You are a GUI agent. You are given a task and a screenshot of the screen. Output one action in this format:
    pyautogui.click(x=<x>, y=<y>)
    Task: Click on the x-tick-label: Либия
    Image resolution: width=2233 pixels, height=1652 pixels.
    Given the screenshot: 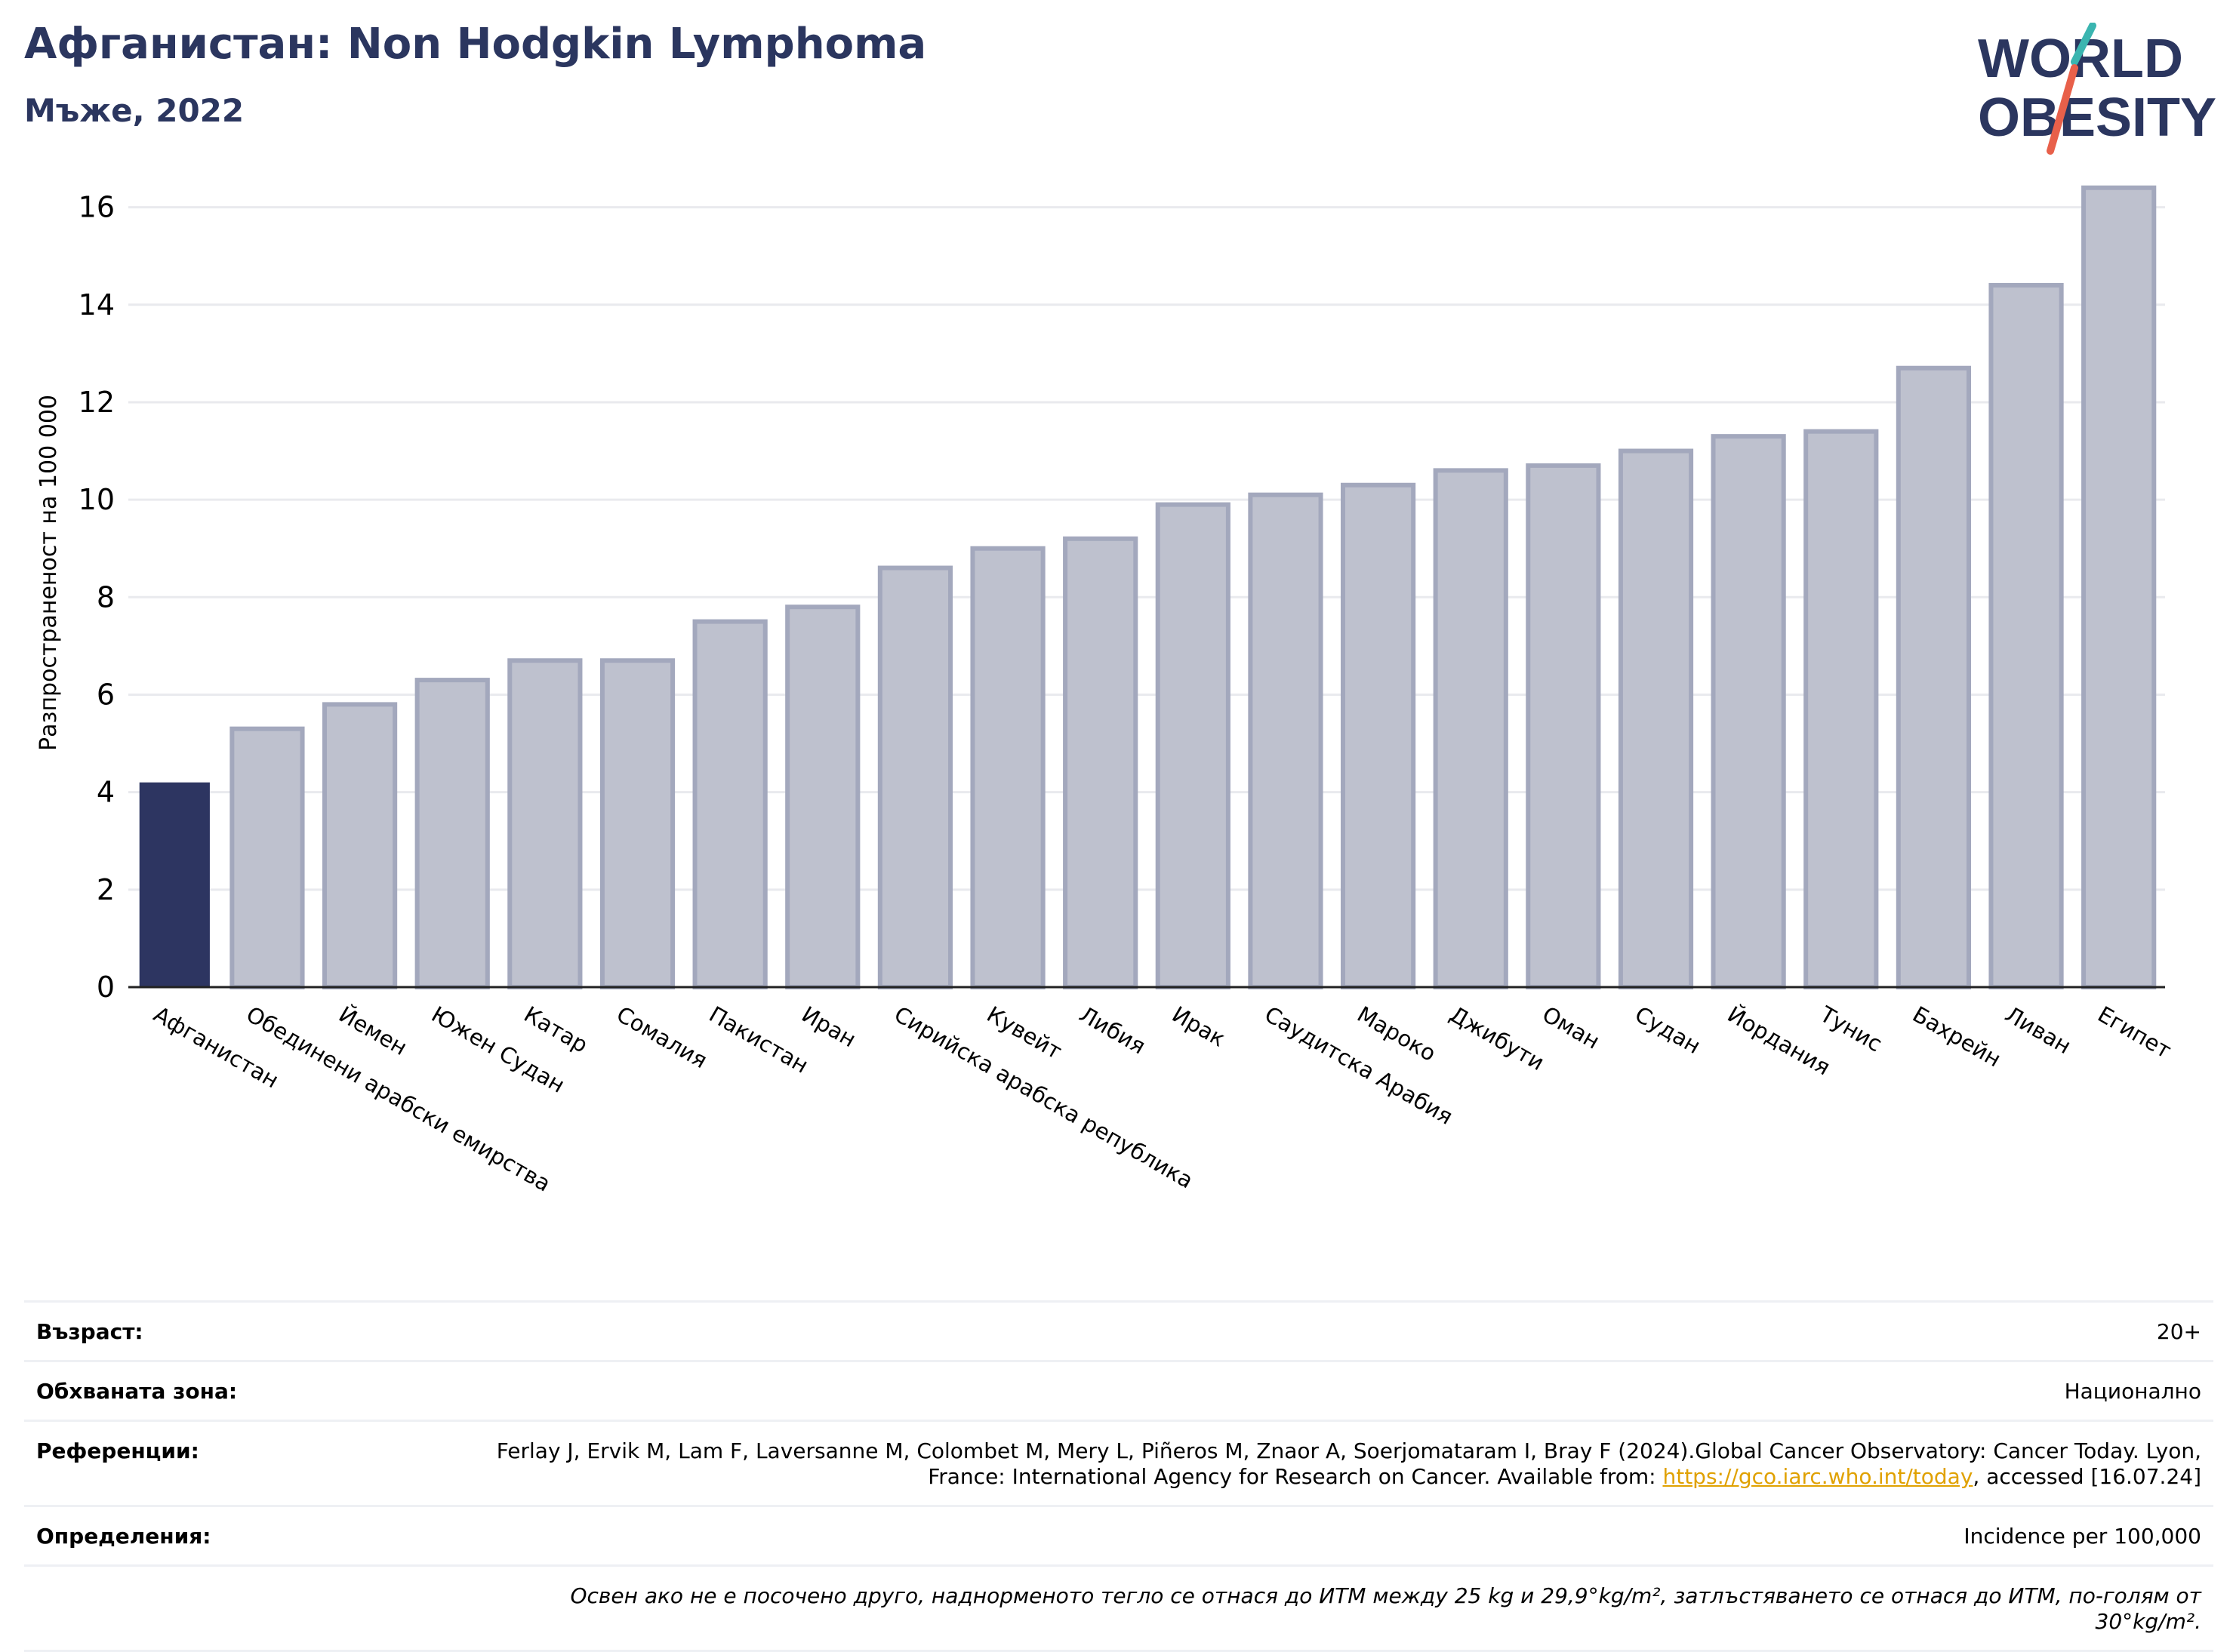 What is the action you would take?
    pyautogui.click(x=1112, y=1030)
    